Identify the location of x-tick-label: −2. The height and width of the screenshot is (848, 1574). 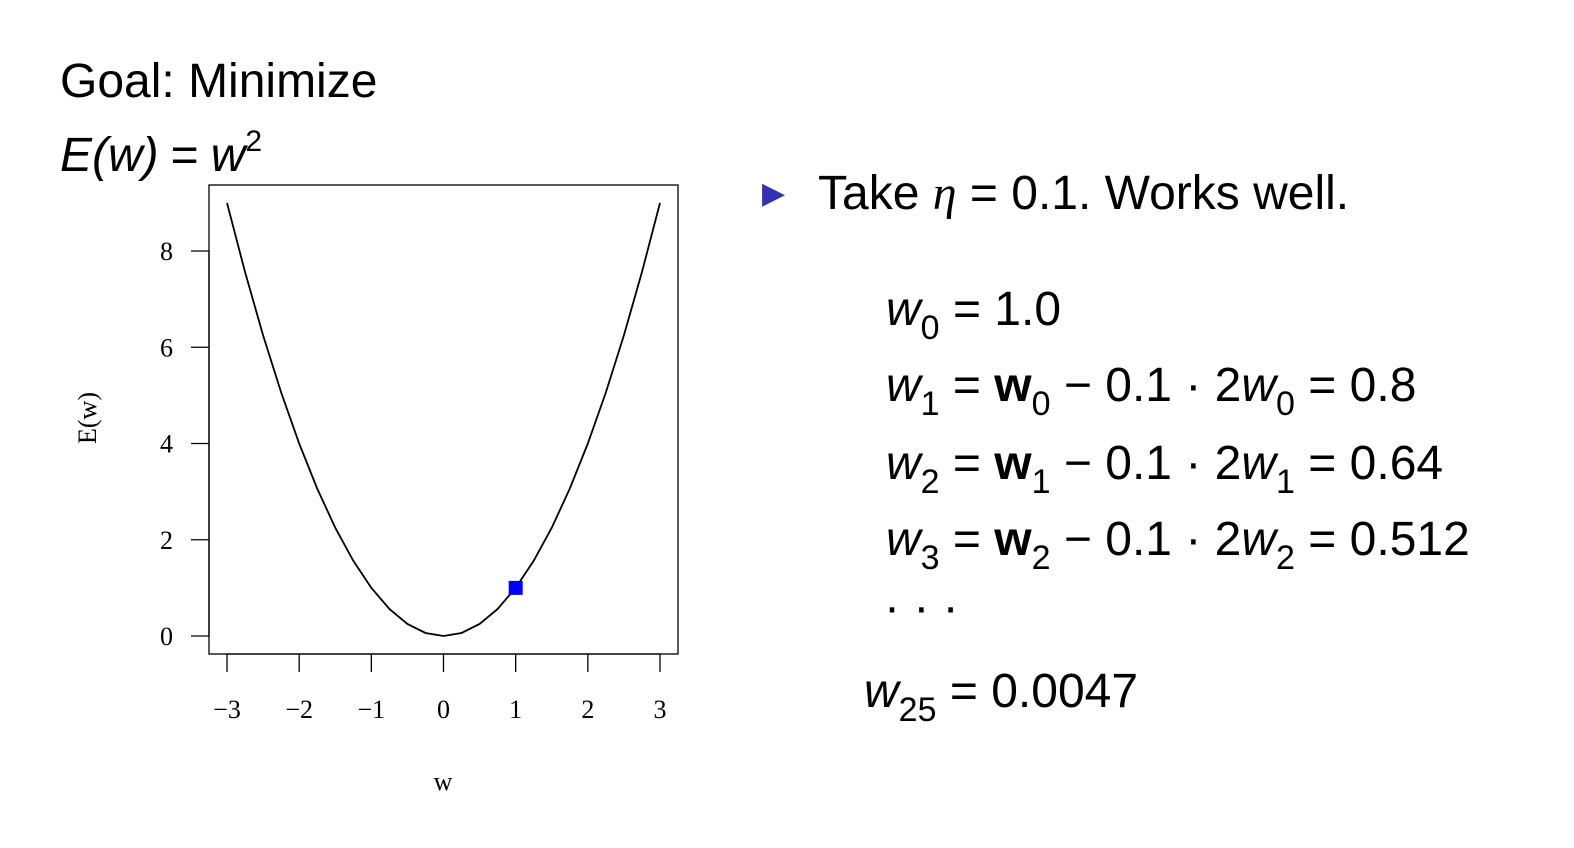
(299, 709).